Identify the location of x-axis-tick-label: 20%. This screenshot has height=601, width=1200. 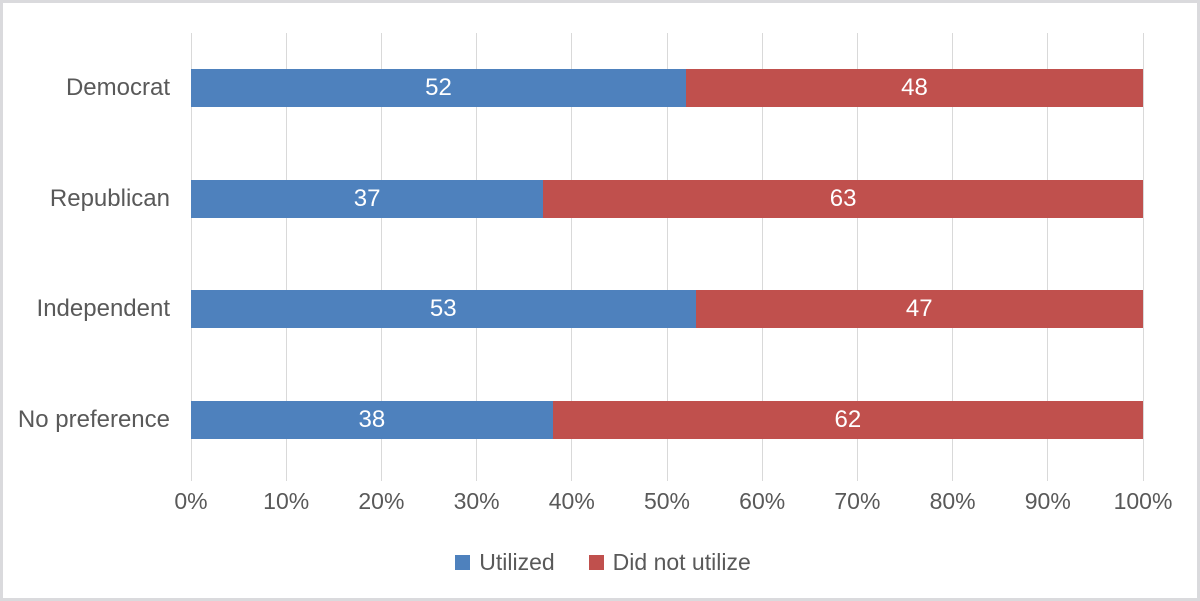
(381, 501).